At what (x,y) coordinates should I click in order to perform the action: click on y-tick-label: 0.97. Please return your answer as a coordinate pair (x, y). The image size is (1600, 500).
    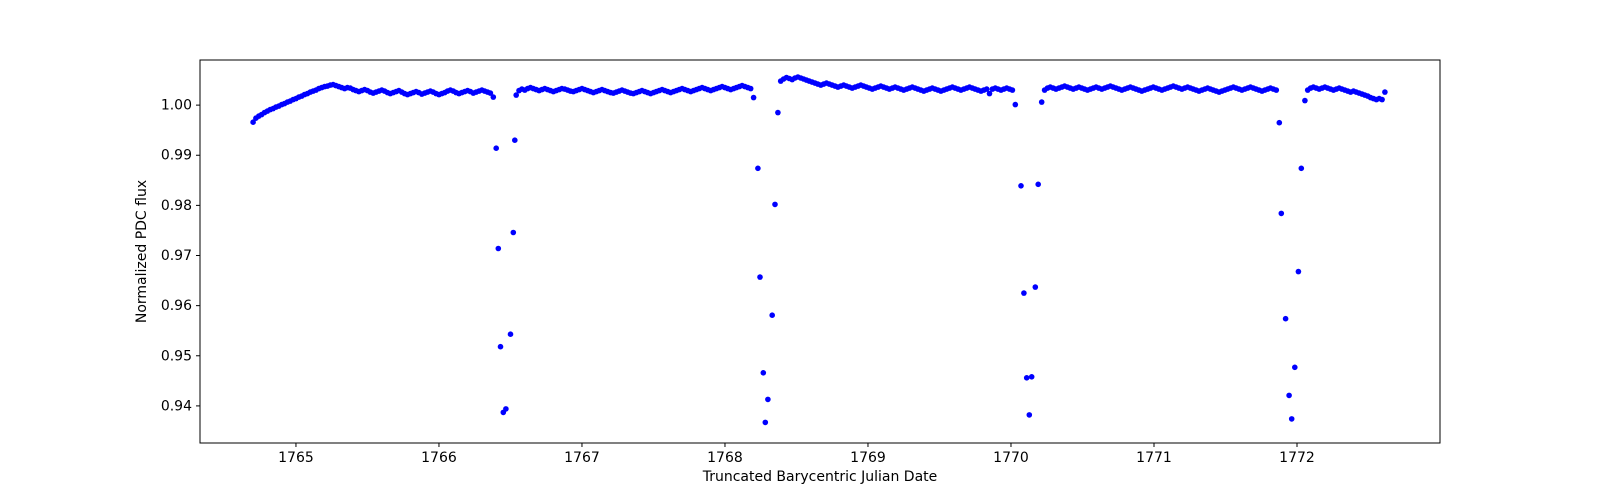
    Looking at the image, I should click on (176, 256).